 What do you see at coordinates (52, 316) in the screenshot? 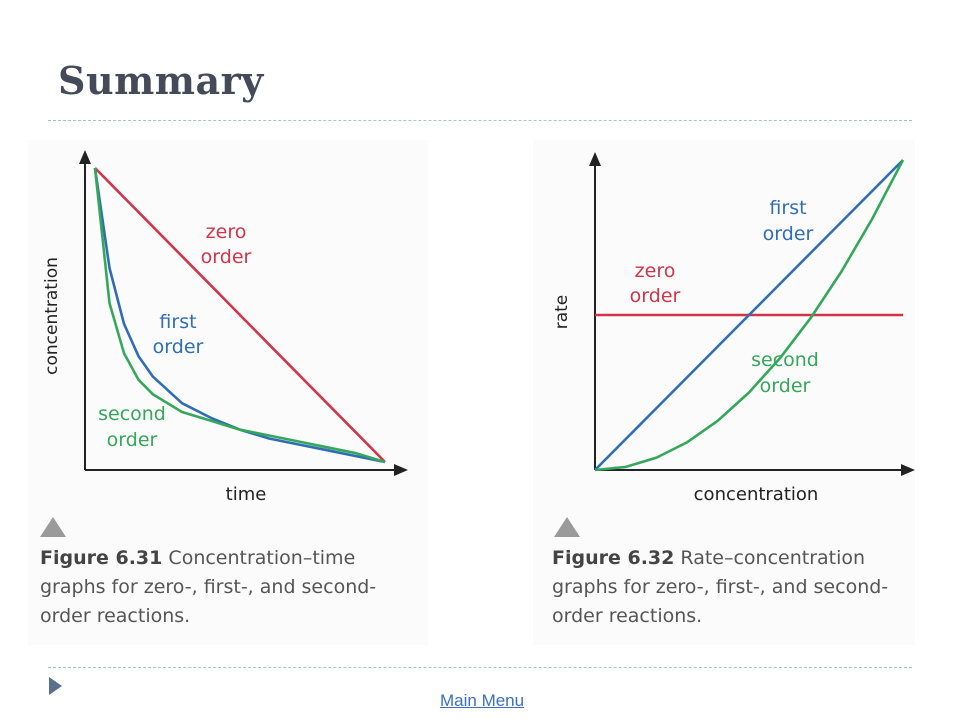
I see `y-axis-label: concentration` at bounding box center [52, 316].